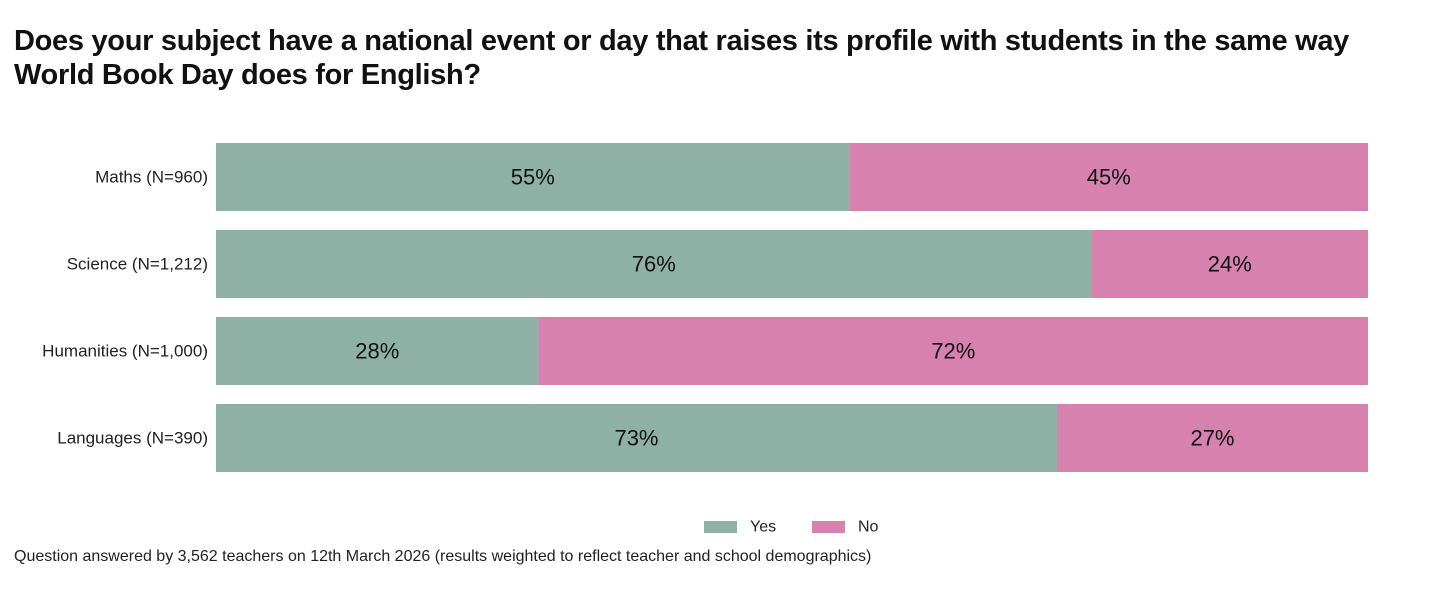 Image resolution: width=1440 pixels, height=600 pixels. Describe the element at coordinates (868, 527) in the screenshot. I see `legend-label-no: No` at that location.